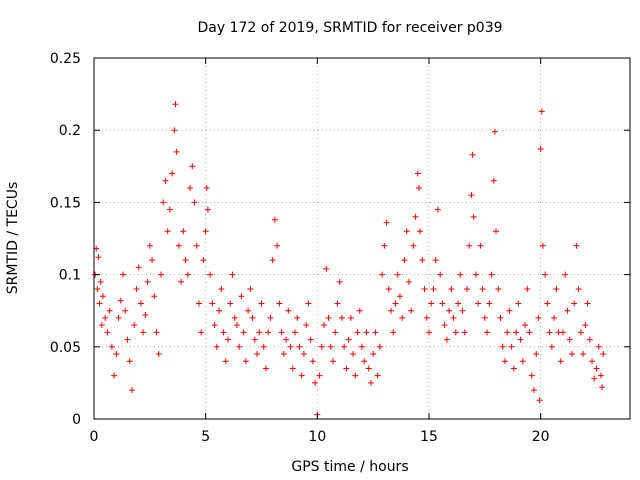 The height and width of the screenshot is (480, 640). Describe the element at coordinates (65, 348) in the screenshot. I see `y-tick-label: 0.05` at that location.